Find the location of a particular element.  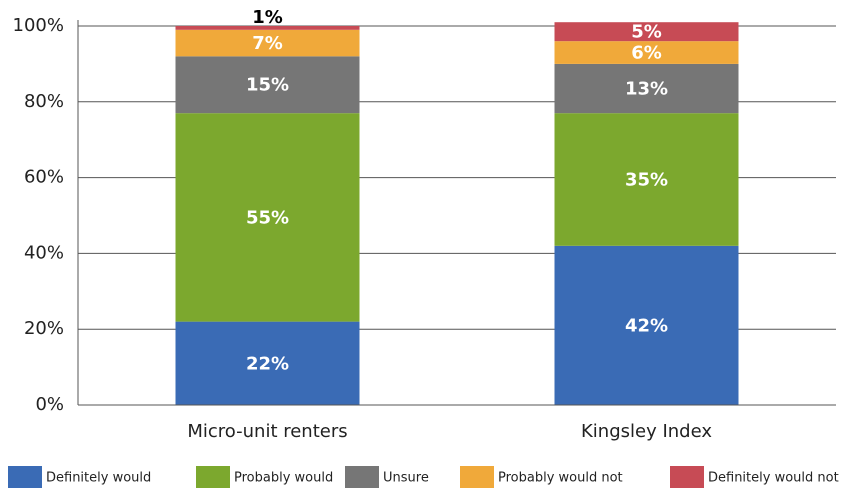

data-label: 35% is located at coordinates (646, 179).